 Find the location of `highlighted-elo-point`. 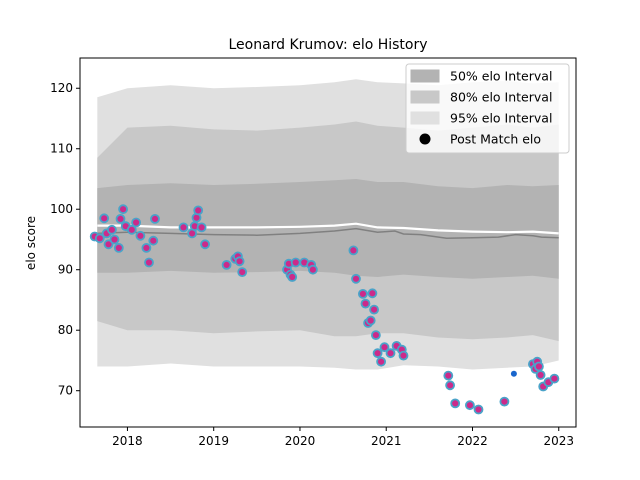

highlighted-elo-point is located at coordinates (513, 373).